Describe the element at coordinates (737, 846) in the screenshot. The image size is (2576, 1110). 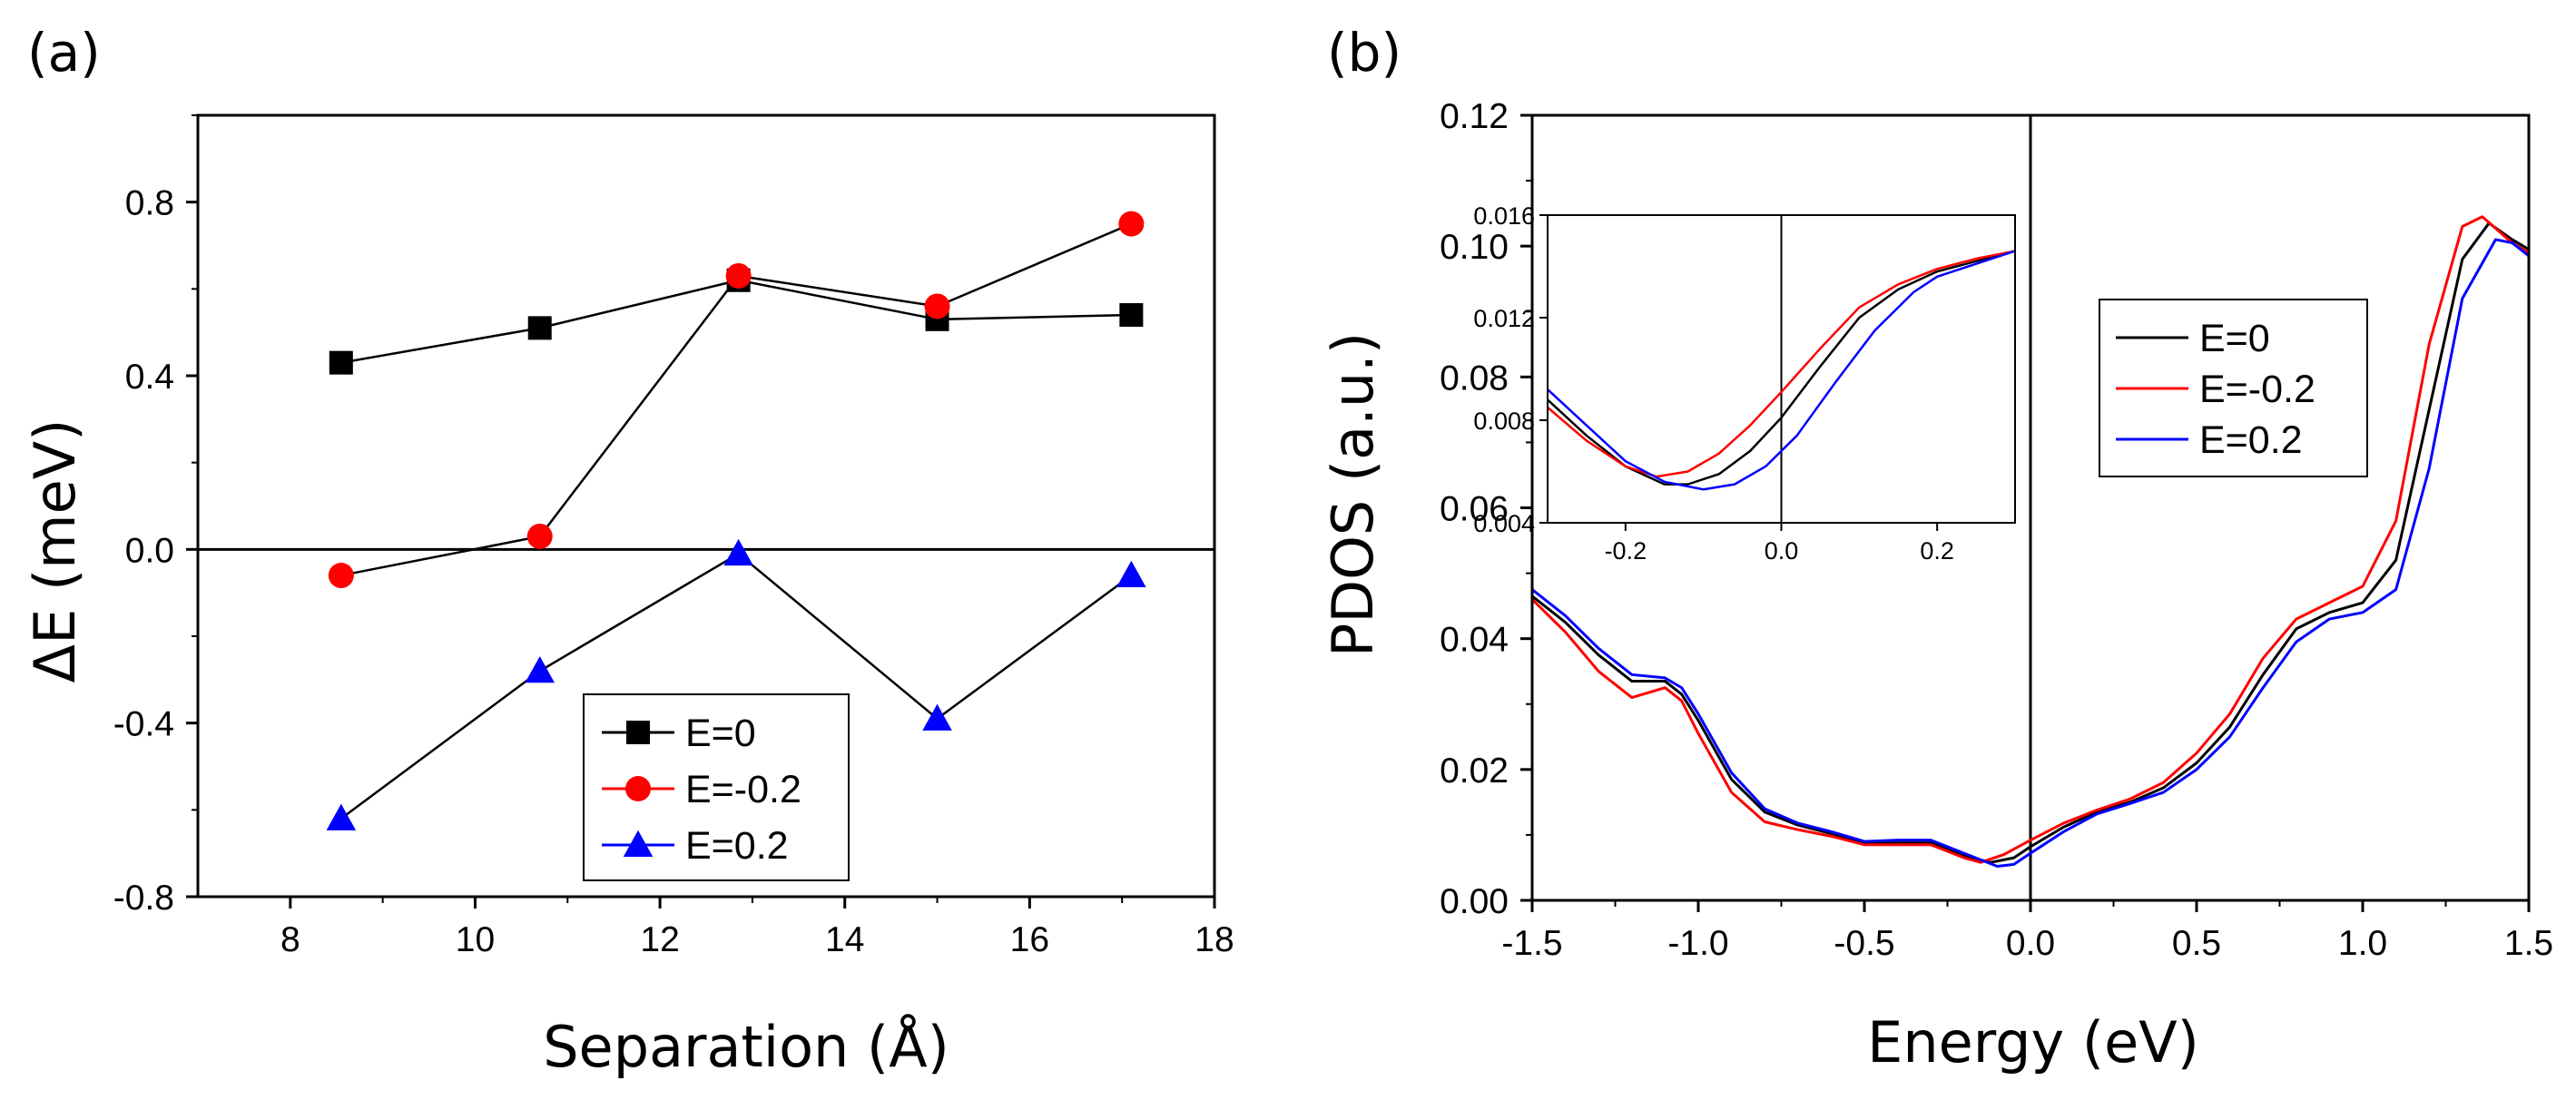
I see `panel-a-legend-label: E=0.2` at that location.